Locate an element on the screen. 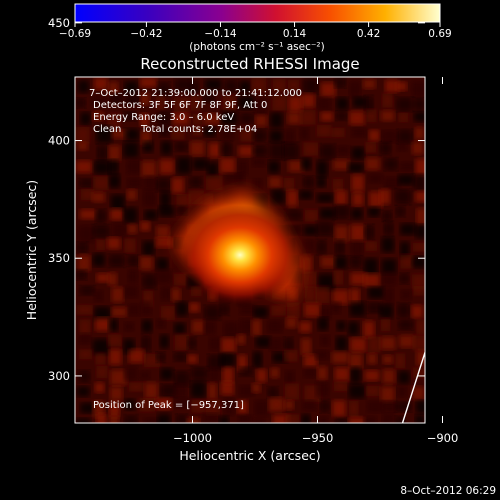  energy-range-text: Energy Range: 3.0 – 6.0 keV is located at coordinates (163, 117).